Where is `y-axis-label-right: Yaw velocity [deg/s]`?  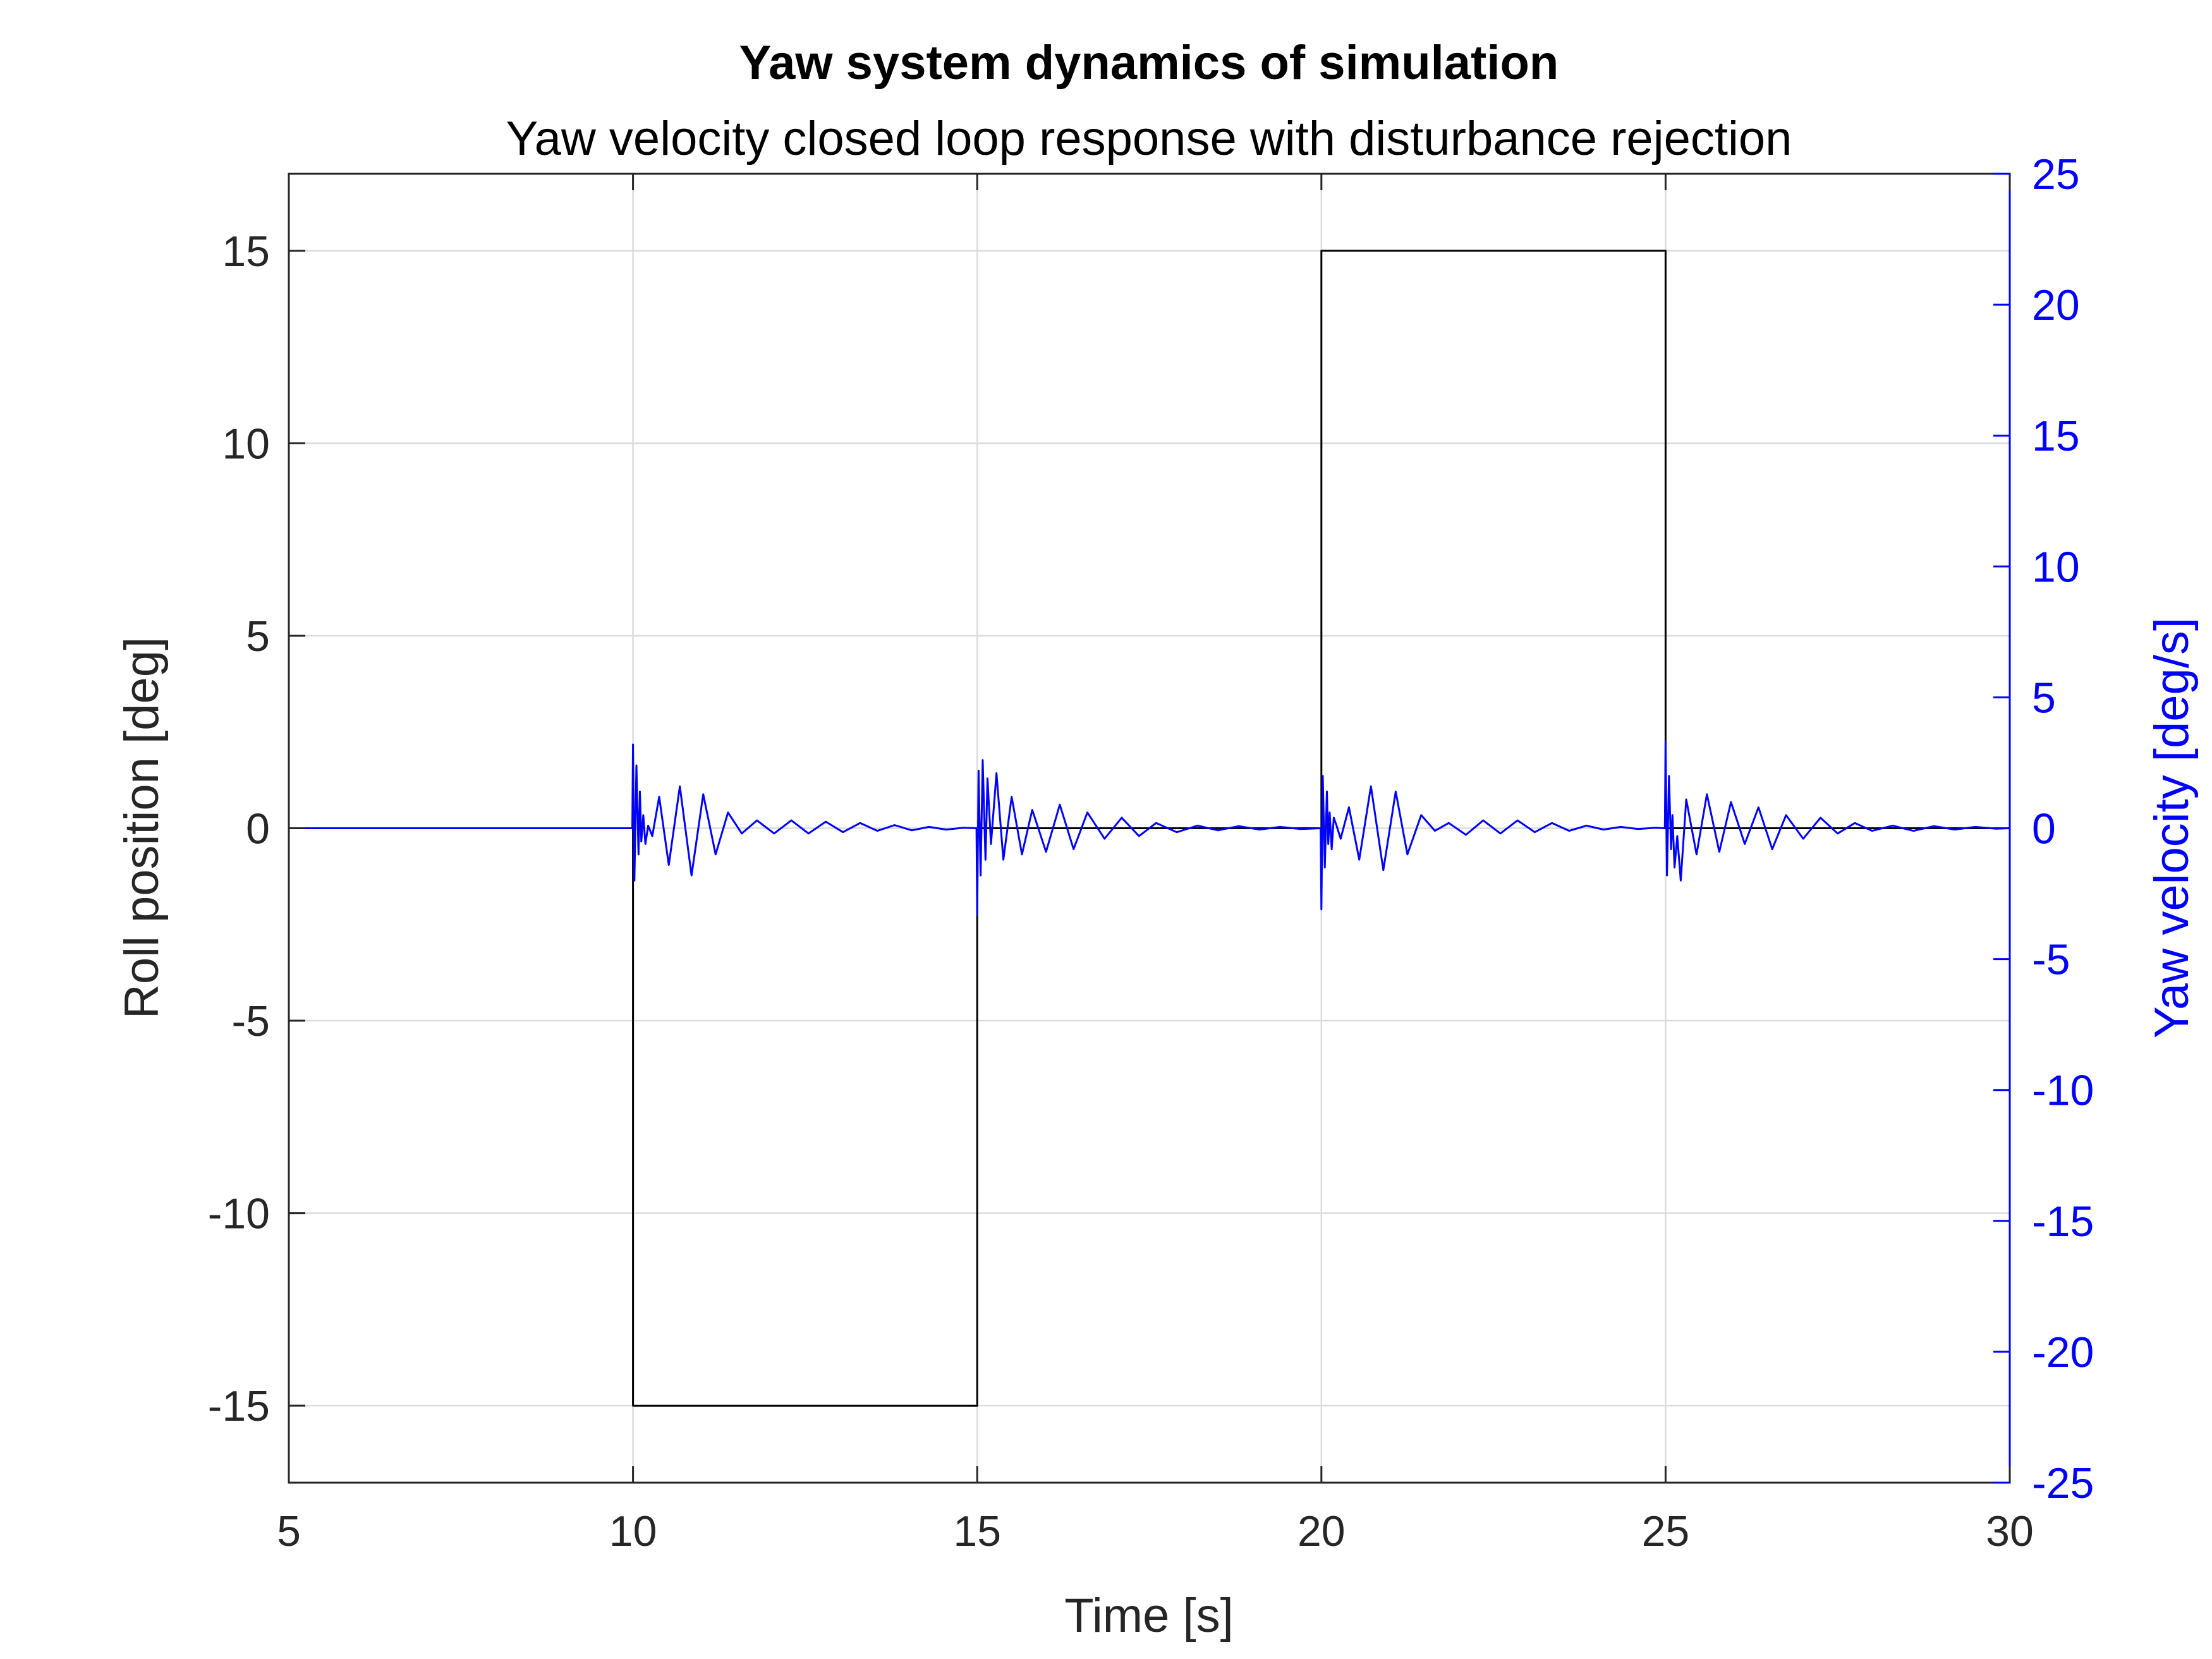
y-axis-label-right: Yaw velocity [deg/s] is located at coordinates (2172, 827).